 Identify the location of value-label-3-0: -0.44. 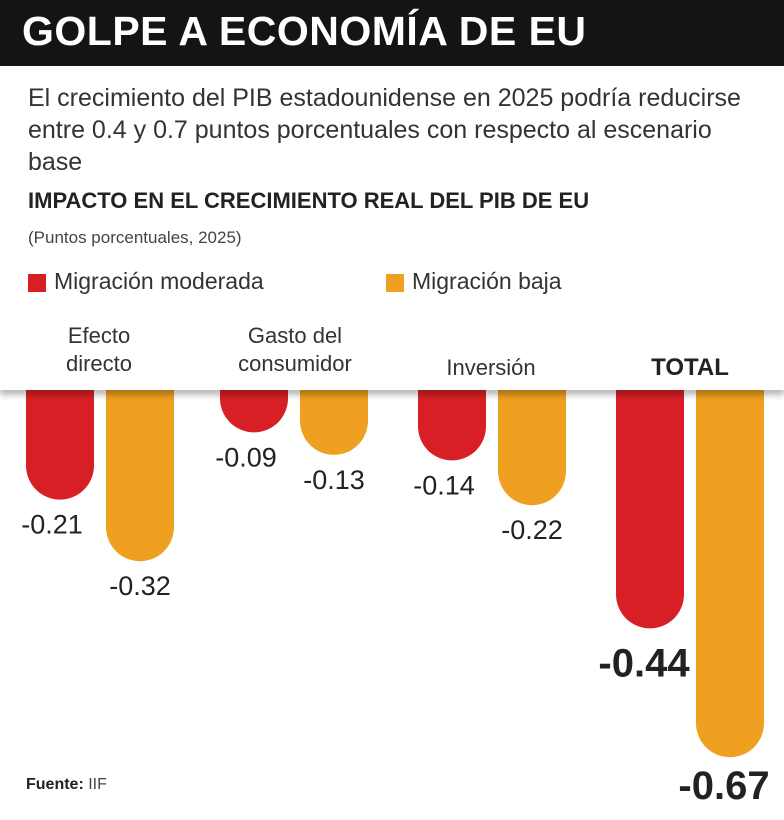
(644, 663).